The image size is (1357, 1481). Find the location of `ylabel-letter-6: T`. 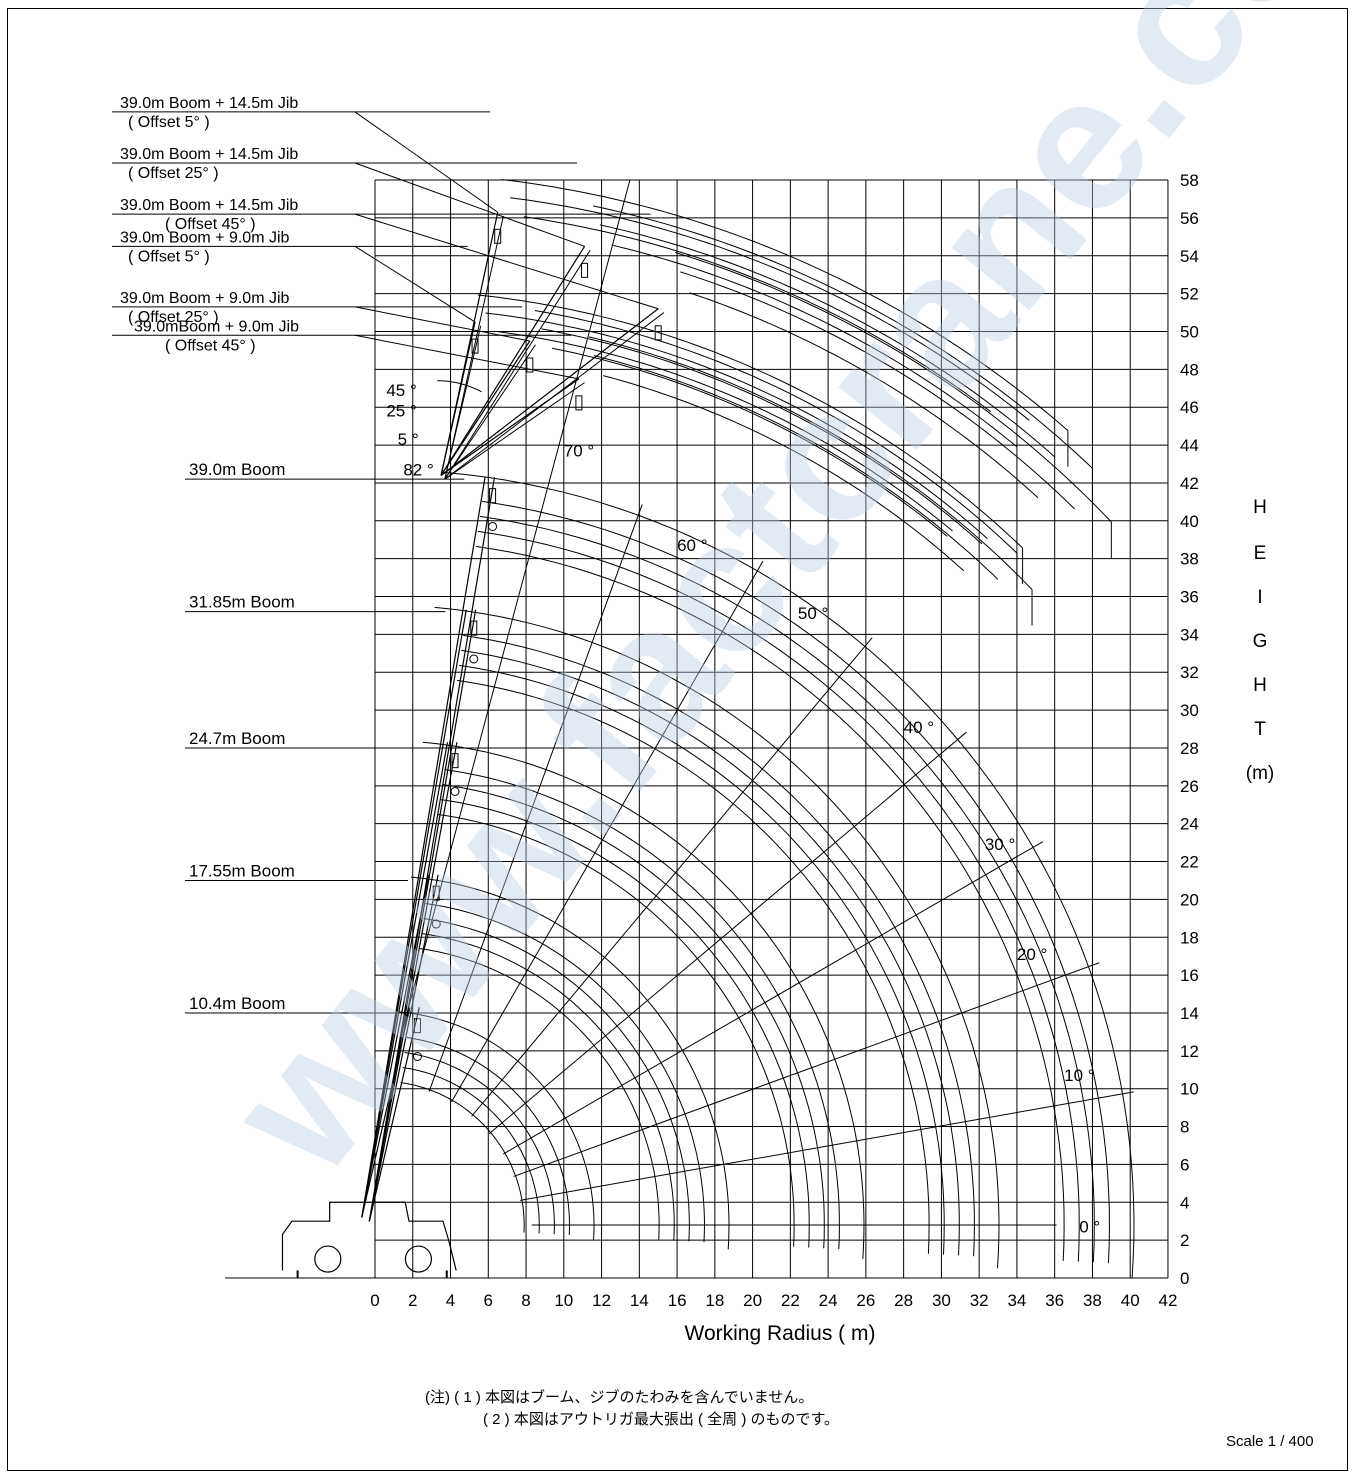

ylabel-letter-6: T is located at coordinates (1260, 729).